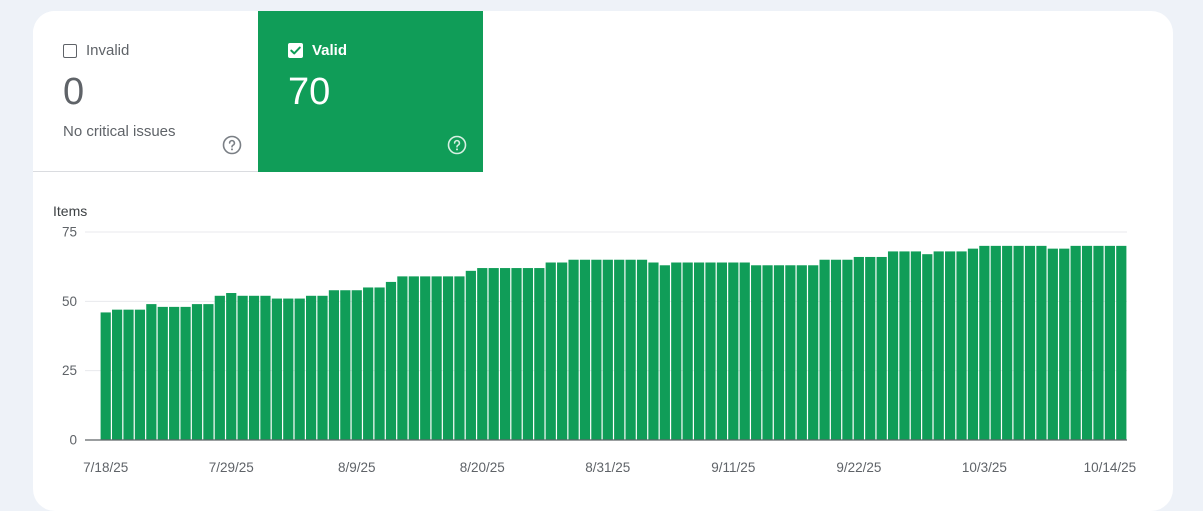 This screenshot has height=511, width=1203. I want to click on valid-label: Valid, so click(330, 50).